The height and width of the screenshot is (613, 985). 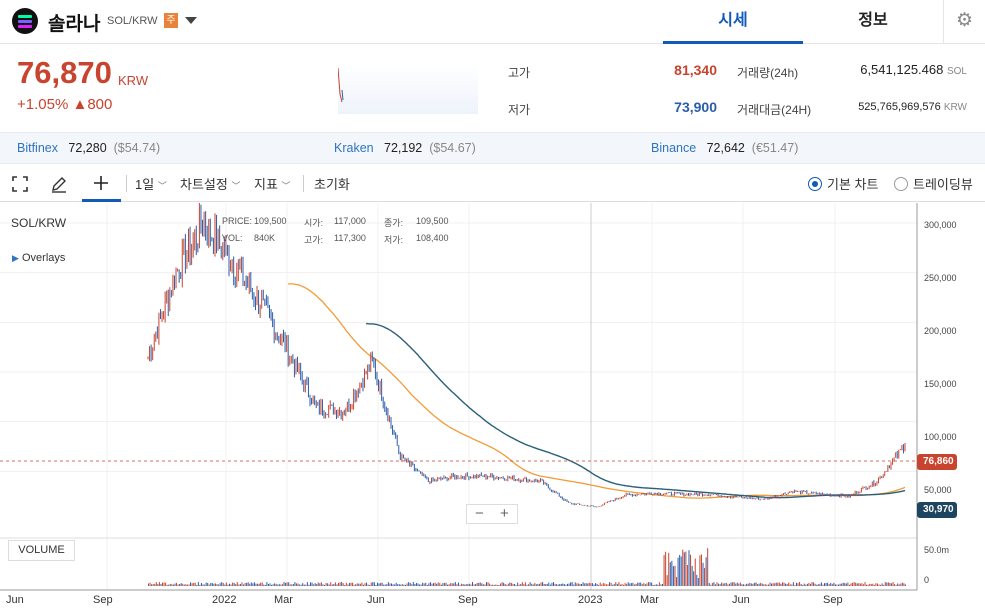 I want to click on basic-chart-radio, so click(x=815, y=184).